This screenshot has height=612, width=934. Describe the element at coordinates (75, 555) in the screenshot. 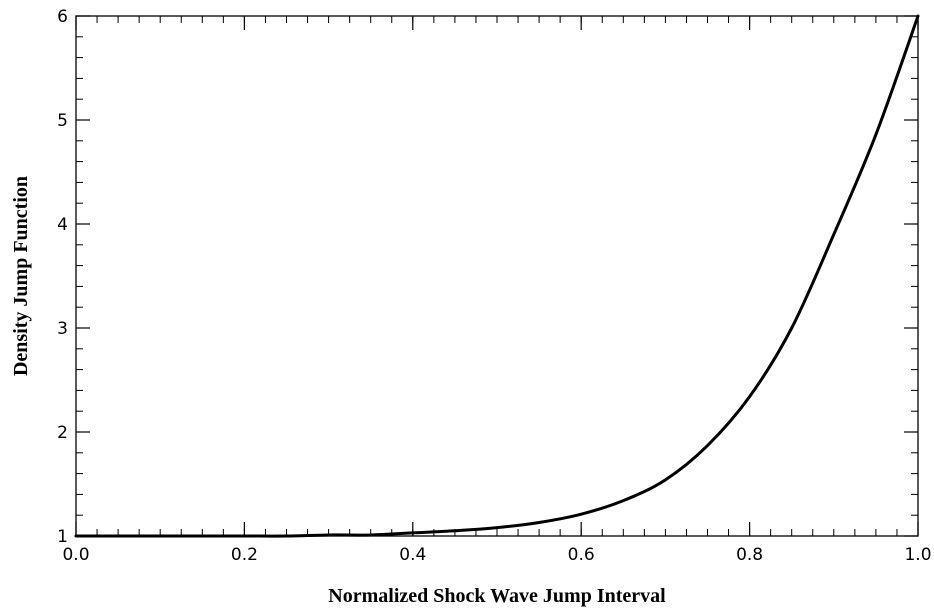

I see `x-tick-label: 0.0` at that location.